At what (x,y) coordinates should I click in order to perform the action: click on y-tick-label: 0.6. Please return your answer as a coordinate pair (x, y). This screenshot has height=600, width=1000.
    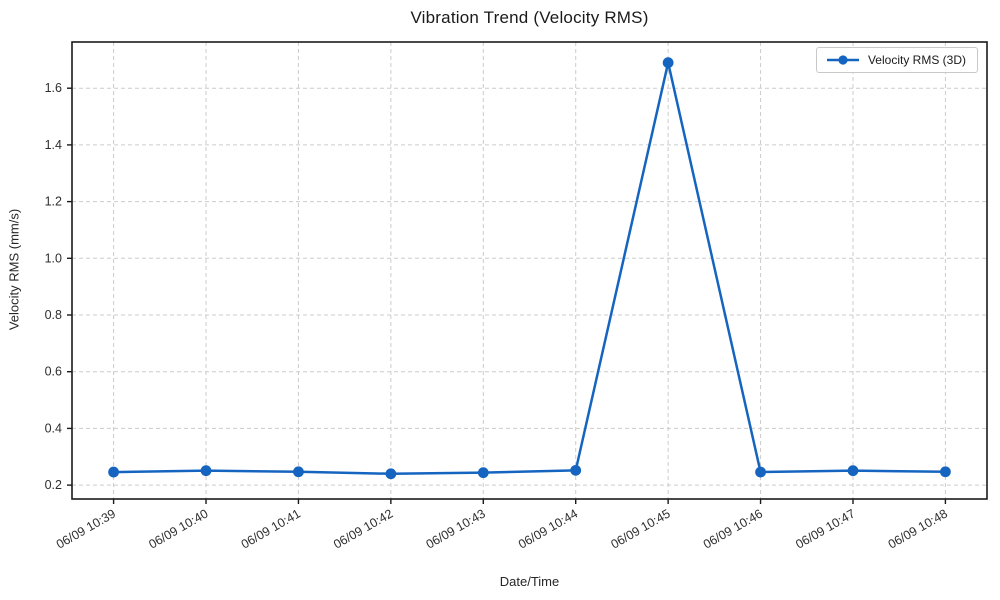
    Looking at the image, I should click on (53, 372).